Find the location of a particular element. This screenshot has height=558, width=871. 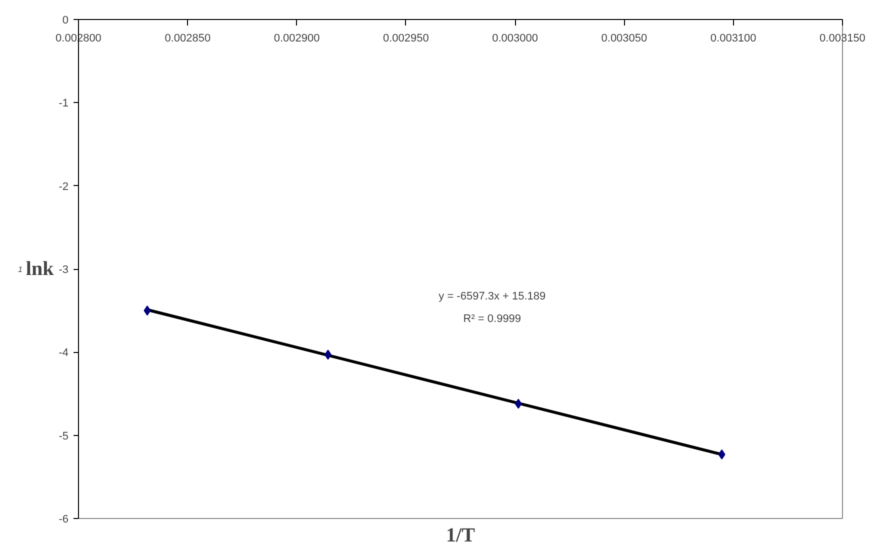

y-tick-label: -4 is located at coordinates (63, 353).